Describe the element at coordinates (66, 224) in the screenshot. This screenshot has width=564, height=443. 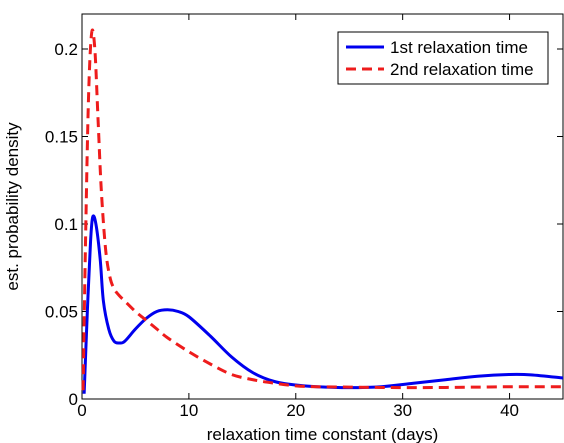
I see `y-tick-label: 0.1` at that location.